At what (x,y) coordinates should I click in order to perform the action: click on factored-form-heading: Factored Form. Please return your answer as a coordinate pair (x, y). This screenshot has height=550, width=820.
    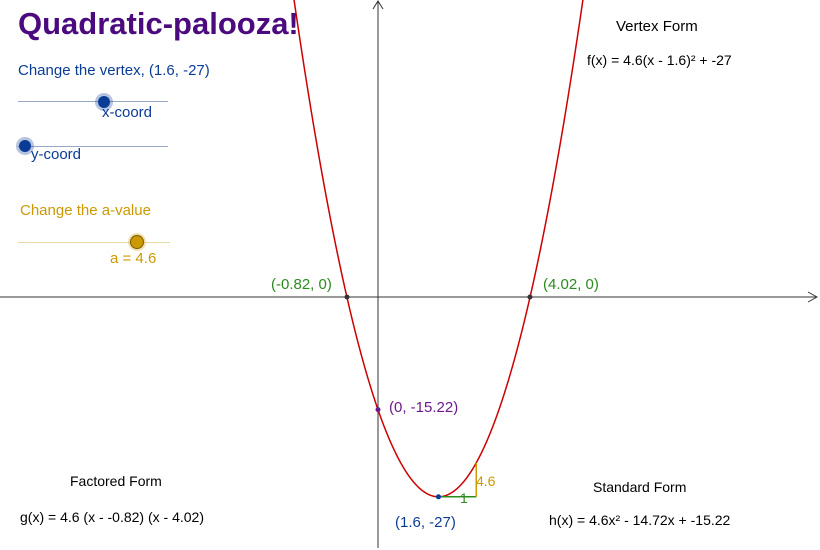
    Looking at the image, I should click on (116, 481).